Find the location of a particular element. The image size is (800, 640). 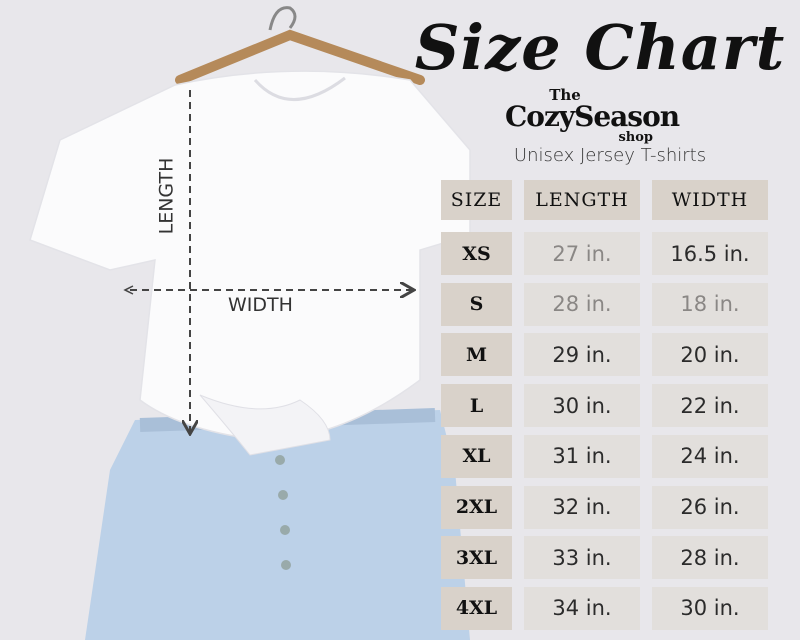

width-cell: 20 in. is located at coordinates (710, 355).